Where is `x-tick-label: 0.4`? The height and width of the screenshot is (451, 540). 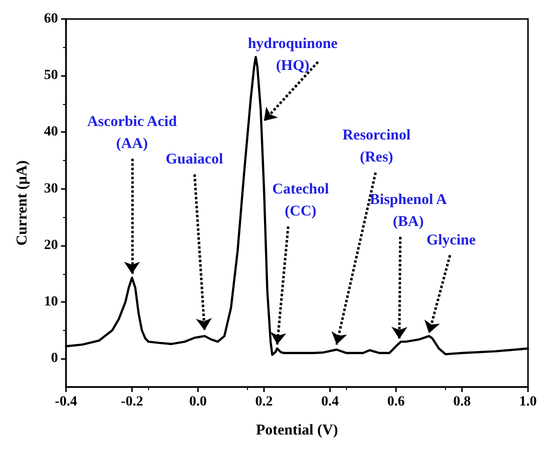 x-tick-label: 0.4 is located at coordinates (330, 402).